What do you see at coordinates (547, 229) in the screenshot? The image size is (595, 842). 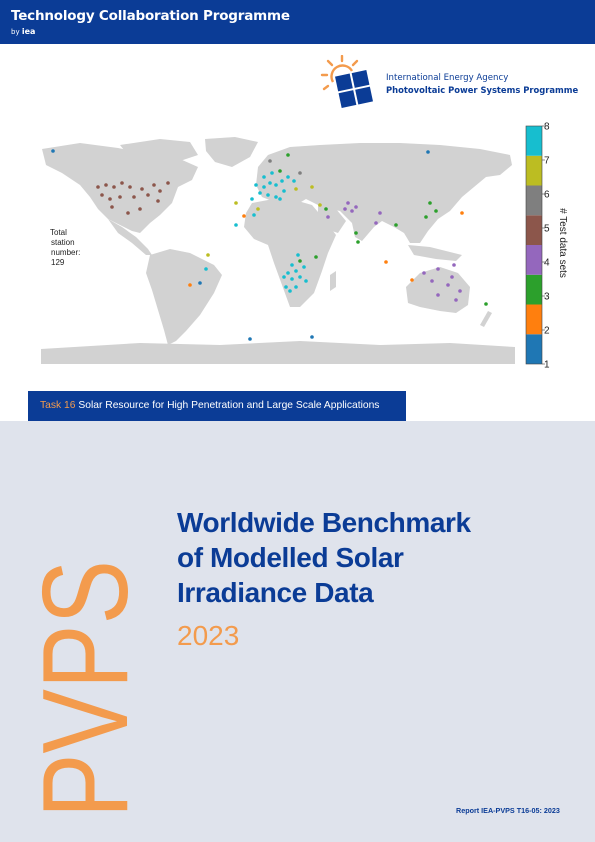 I see `colorbar-tick-label: 5` at bounding box center [547, 229].